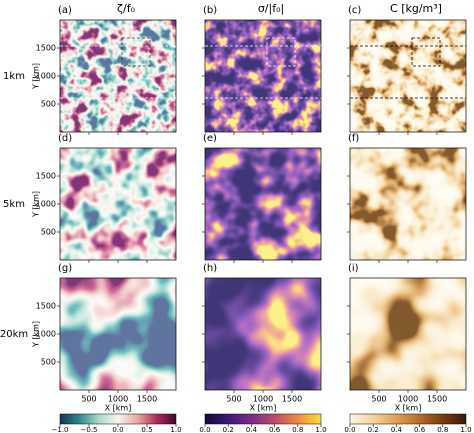 The height and width of the screenshot is (433, 474). Describe the element at coordinates (65, 138) in the screenshot. I see `panel-label: (d)` at that location.